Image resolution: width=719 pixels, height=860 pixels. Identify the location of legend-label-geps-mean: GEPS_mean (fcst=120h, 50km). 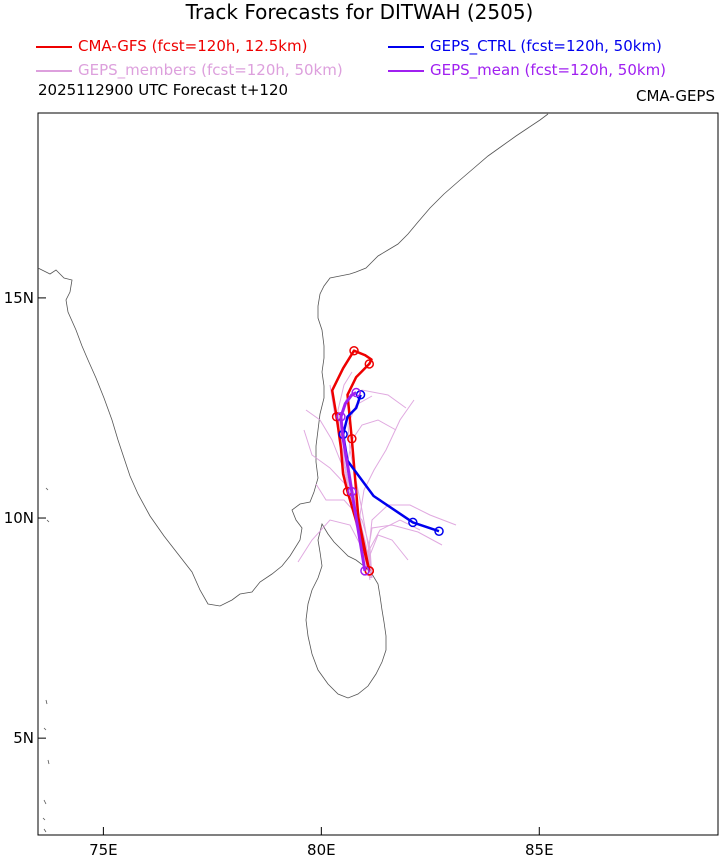
(548, 70).